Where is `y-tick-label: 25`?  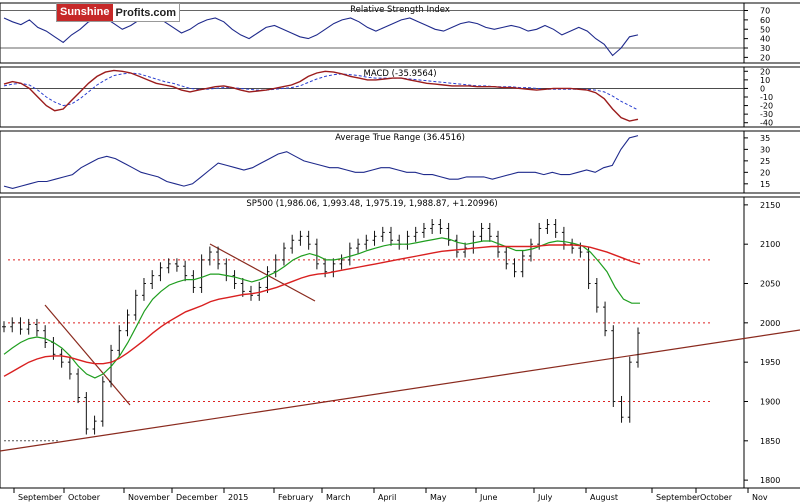 y-tick-label: 25 is located at coordinates (765, 161).